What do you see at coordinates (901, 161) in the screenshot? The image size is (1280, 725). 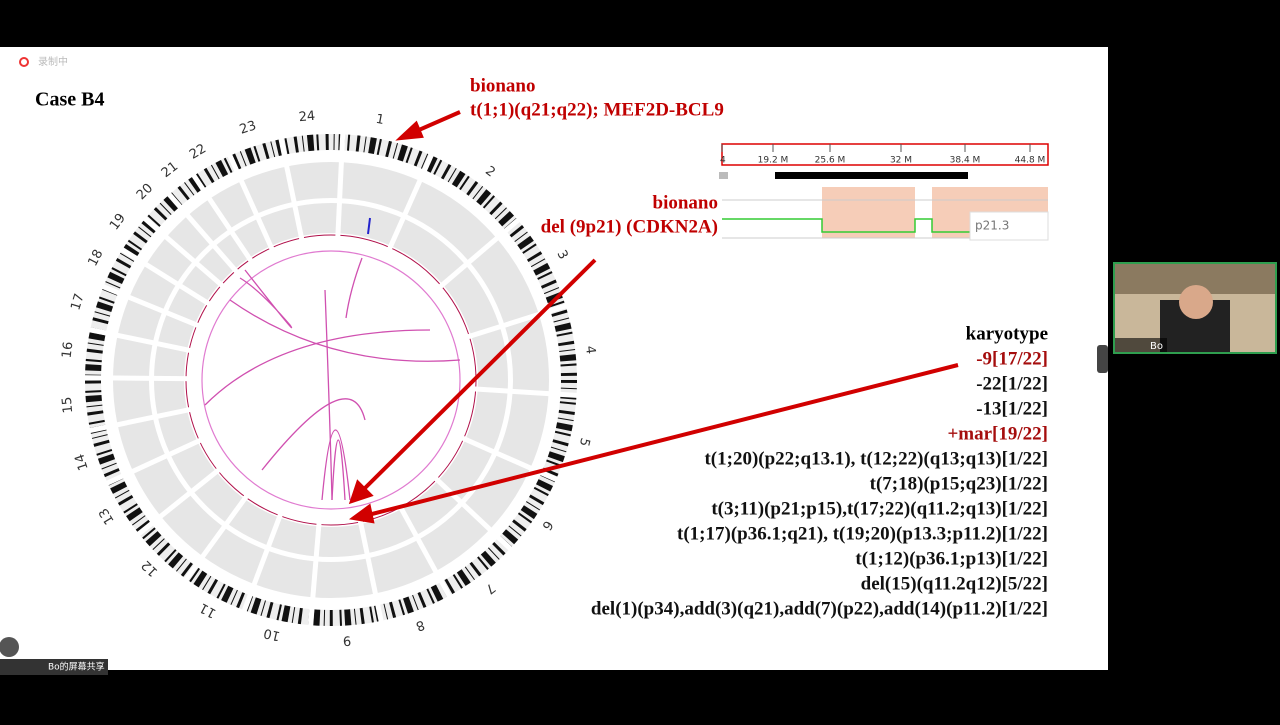 I see `ruler-label: 32 M` at bounding box center [901, 161].